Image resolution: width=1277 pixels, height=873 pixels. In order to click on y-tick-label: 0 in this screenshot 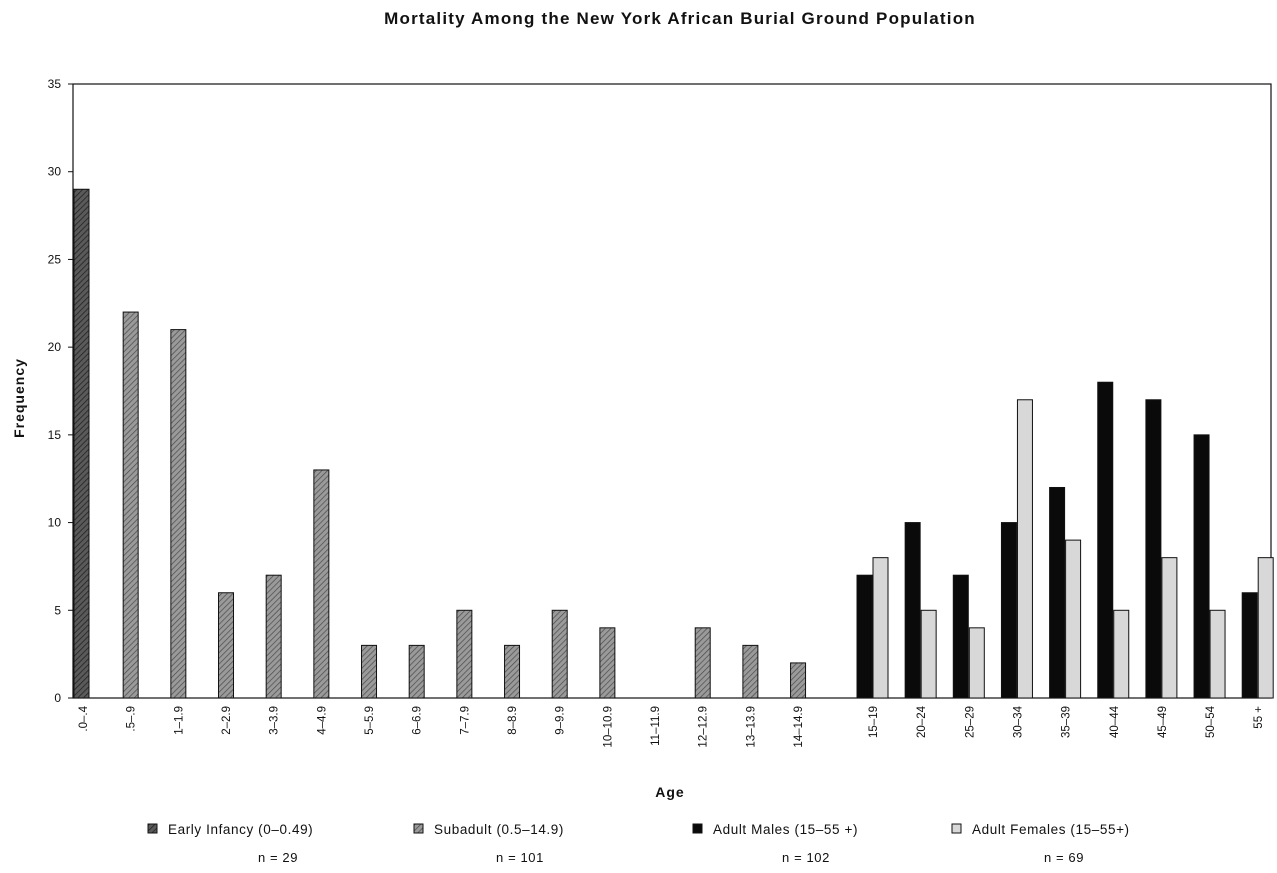, I will do `click(57, 698)`.